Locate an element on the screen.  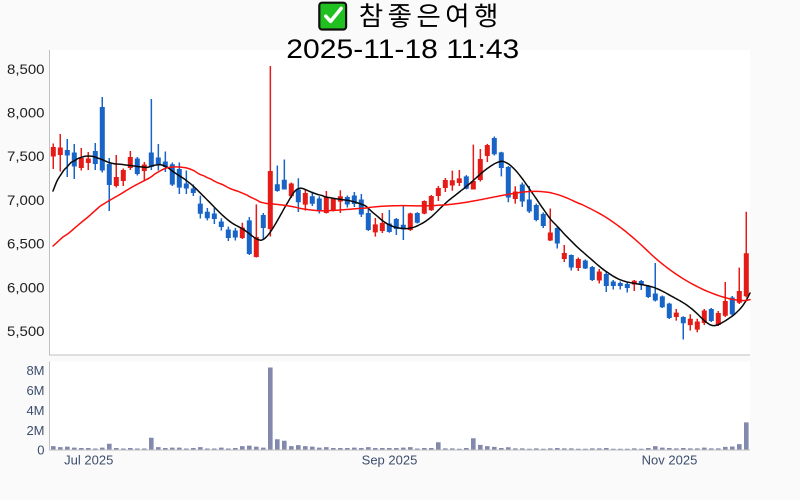
svg-text: 8,000 is located at coordinates (26, 113).